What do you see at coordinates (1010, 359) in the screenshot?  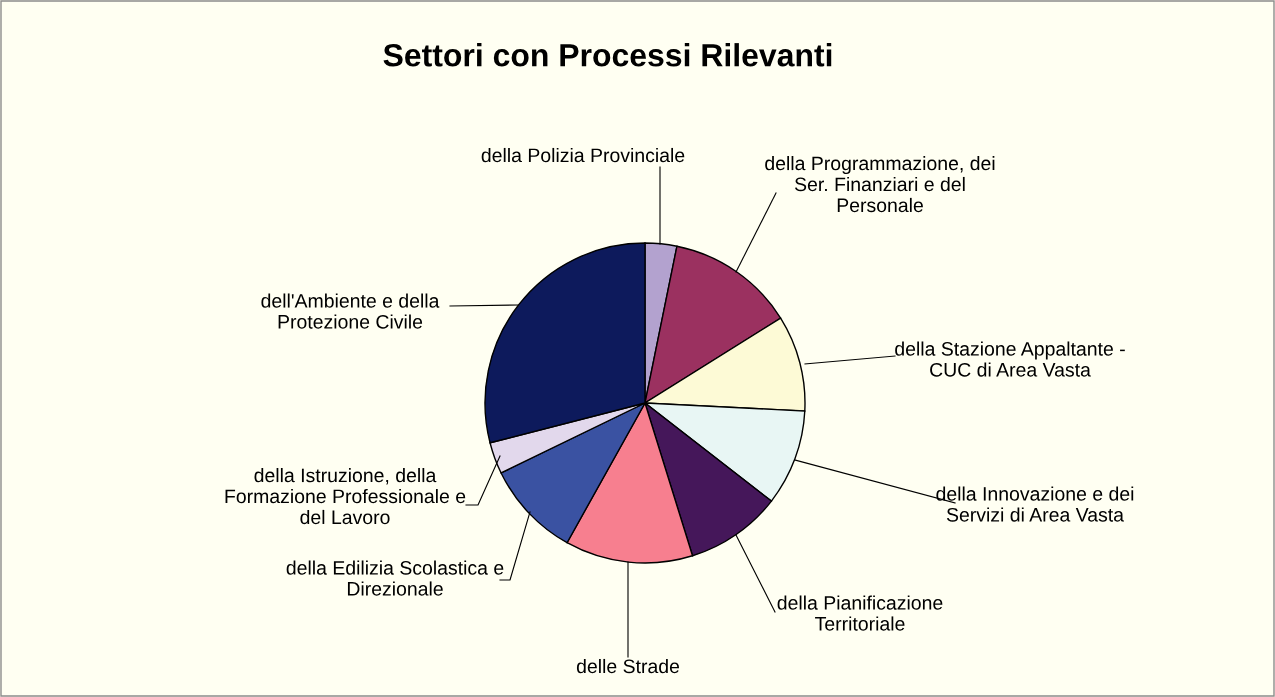 I see `slice-label: della Stazione Appaltante - CUC di Area Vasta` at bounding box center [1010, 359].